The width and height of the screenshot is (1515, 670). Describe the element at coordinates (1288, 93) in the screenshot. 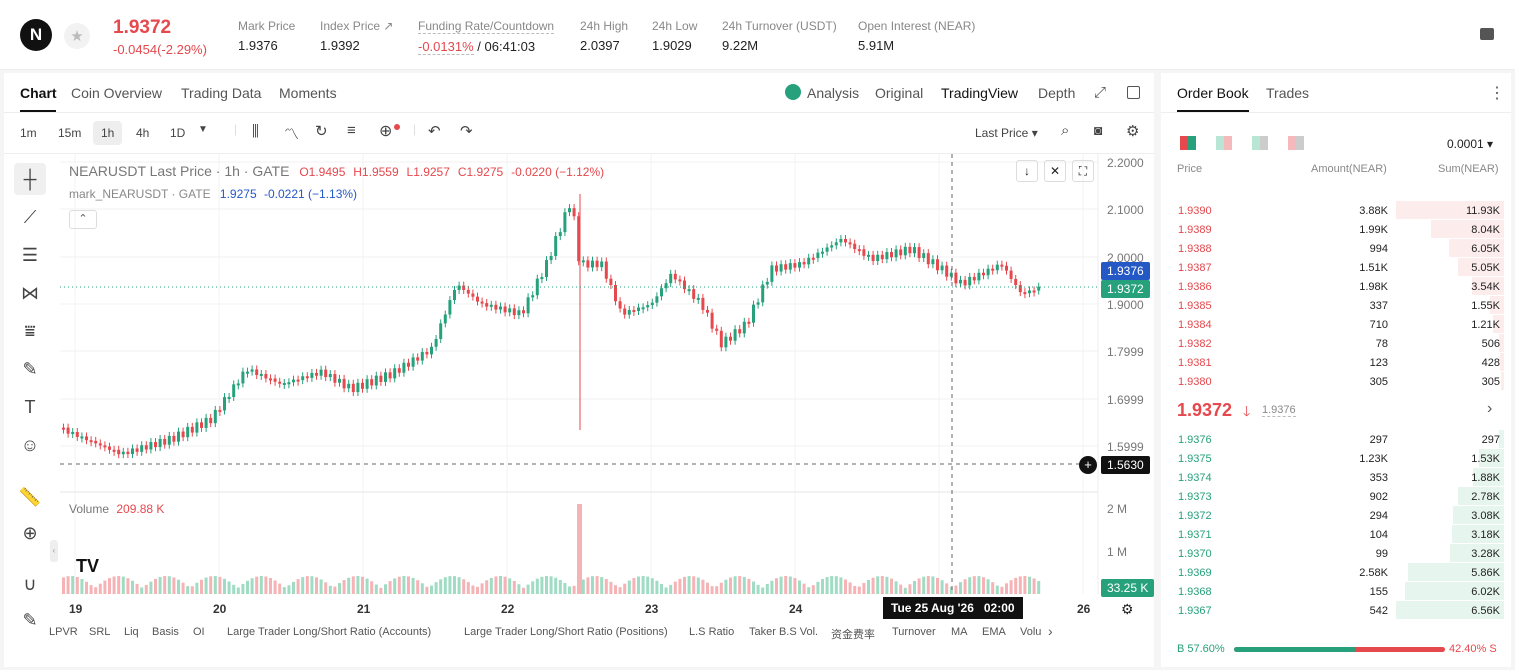

I see `tab-trades: Trades` at that location.